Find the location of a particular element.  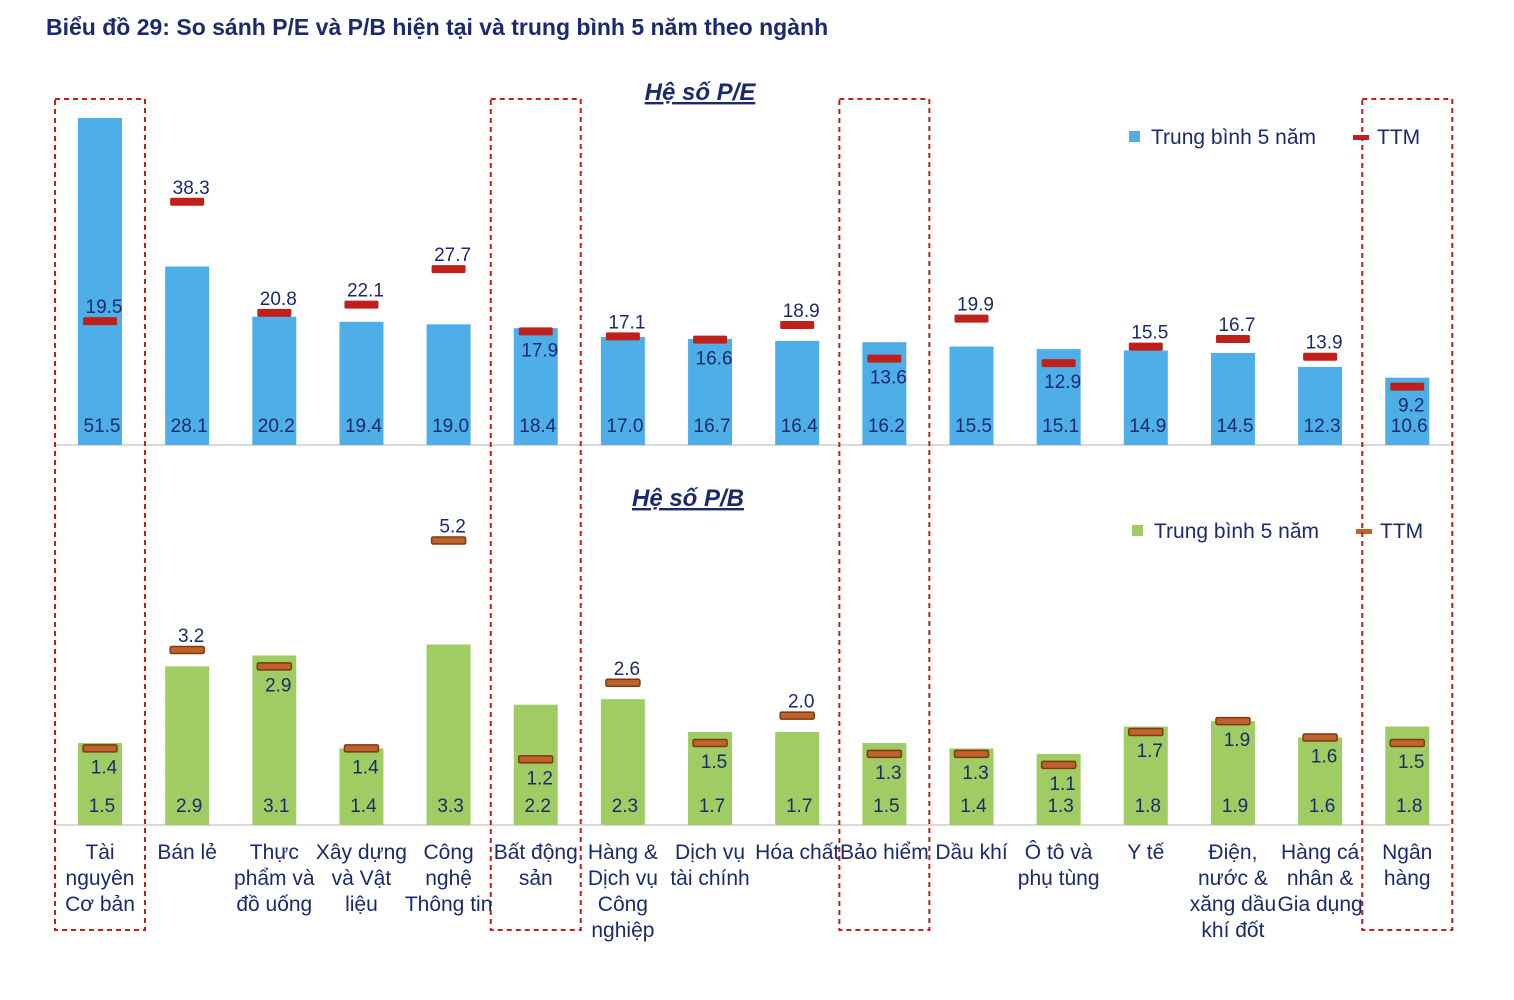

data-label-avg: 1.9 is located at coordinates (1235, 806).